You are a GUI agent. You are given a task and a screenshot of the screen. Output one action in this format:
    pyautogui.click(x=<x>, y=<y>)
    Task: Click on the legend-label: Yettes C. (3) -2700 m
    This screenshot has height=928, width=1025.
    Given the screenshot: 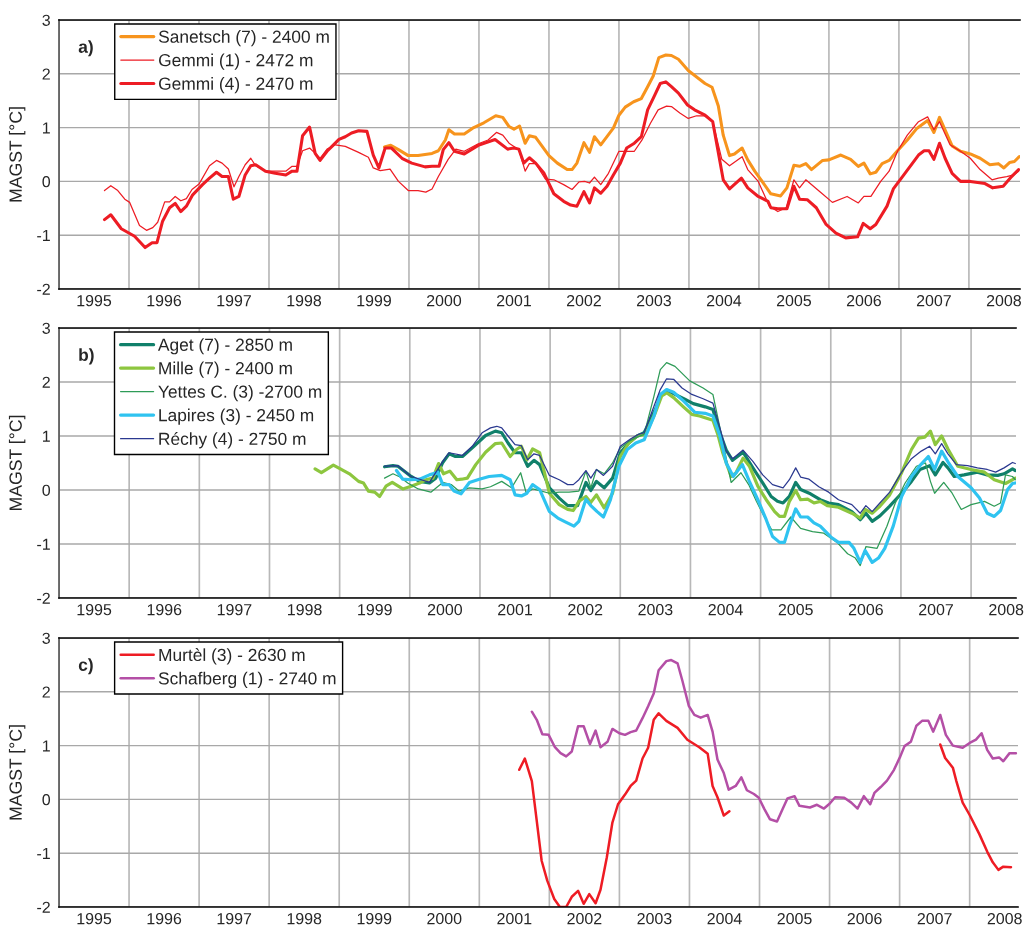 What is the action you would take?
    pyautogui.click(x=240, y=393)
    